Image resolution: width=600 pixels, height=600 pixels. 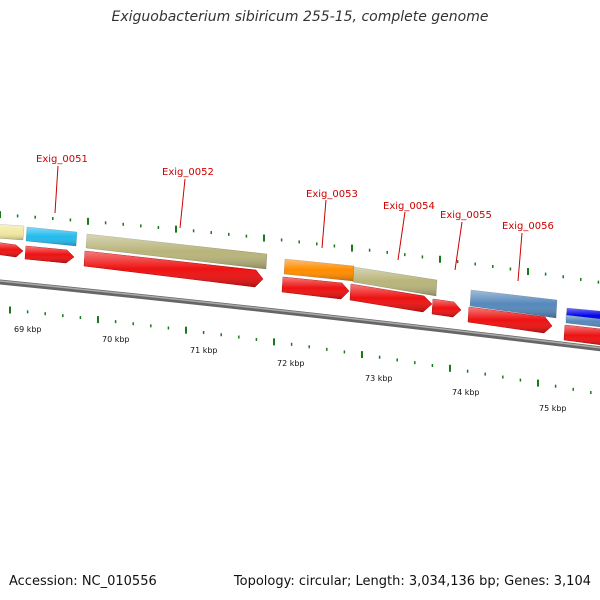 What do you see at coordinates (332, 194) in the screenshot?
I see `gene-label: Exig_0053` at bounding box center [332, 194].